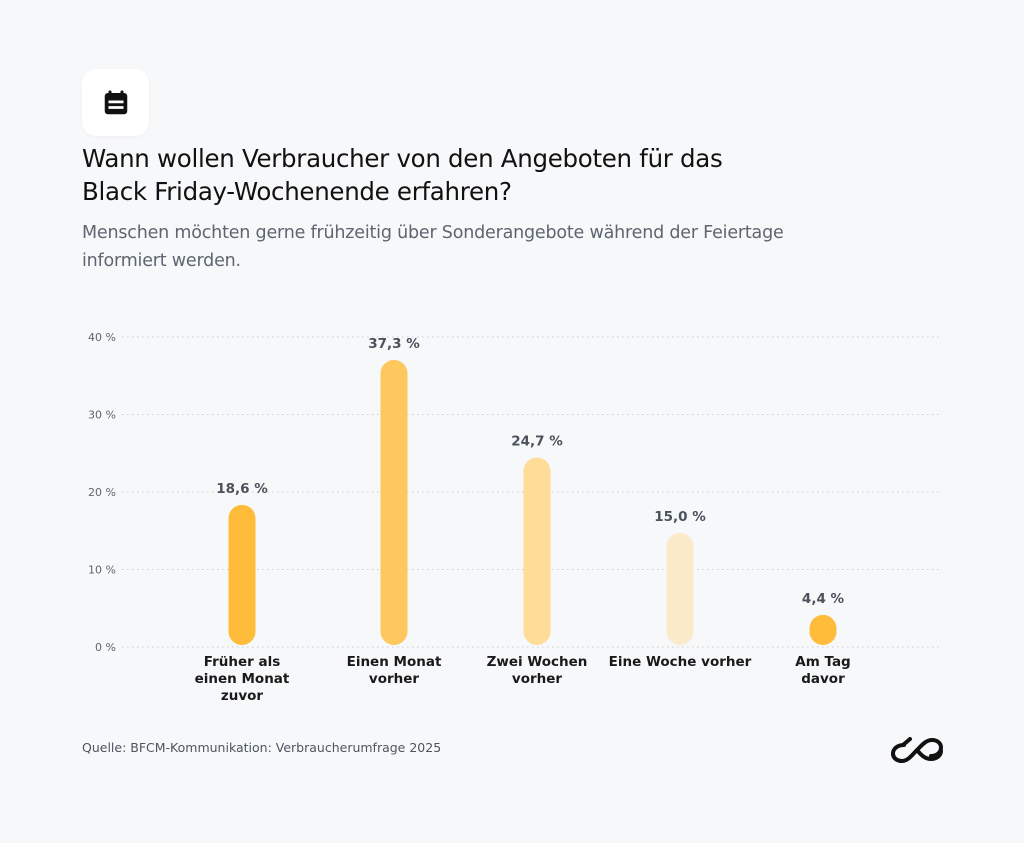  What do you see at coordinates (242, 679) in the screenshot?
I see `x-category-label: einen Monat` at bounding box center [242, 679].